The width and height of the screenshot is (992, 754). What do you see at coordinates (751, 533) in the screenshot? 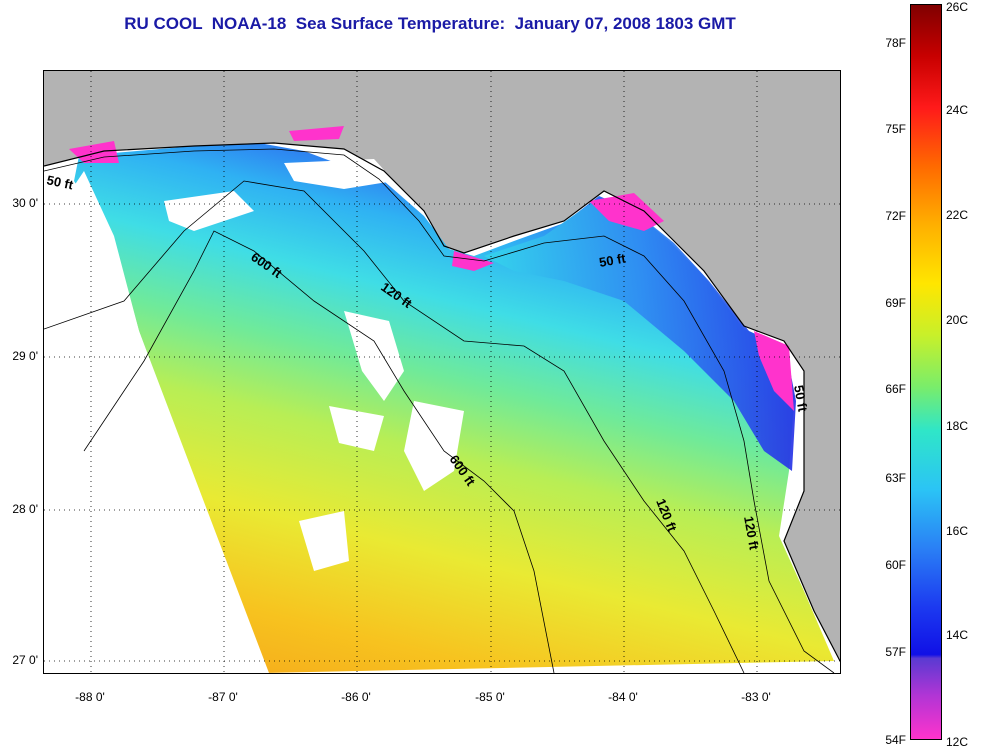
I see `depth-label: 120 ft` at bounding box center [751, 533].